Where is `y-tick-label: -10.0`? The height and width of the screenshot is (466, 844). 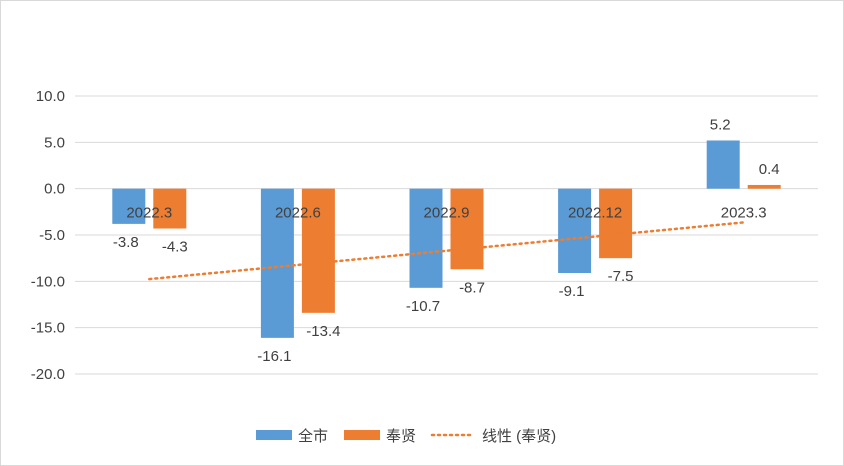
y-tick-label: -10.0 is located at coordinates (48, 281).